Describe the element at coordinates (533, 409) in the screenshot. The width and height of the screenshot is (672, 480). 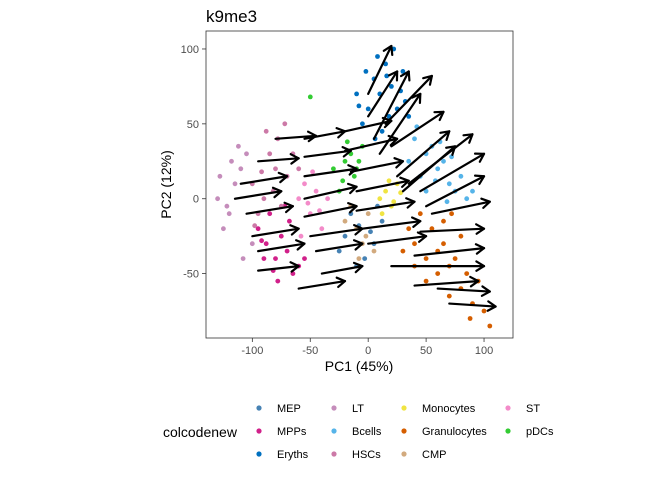
I see `legend-label: ST` at that location.